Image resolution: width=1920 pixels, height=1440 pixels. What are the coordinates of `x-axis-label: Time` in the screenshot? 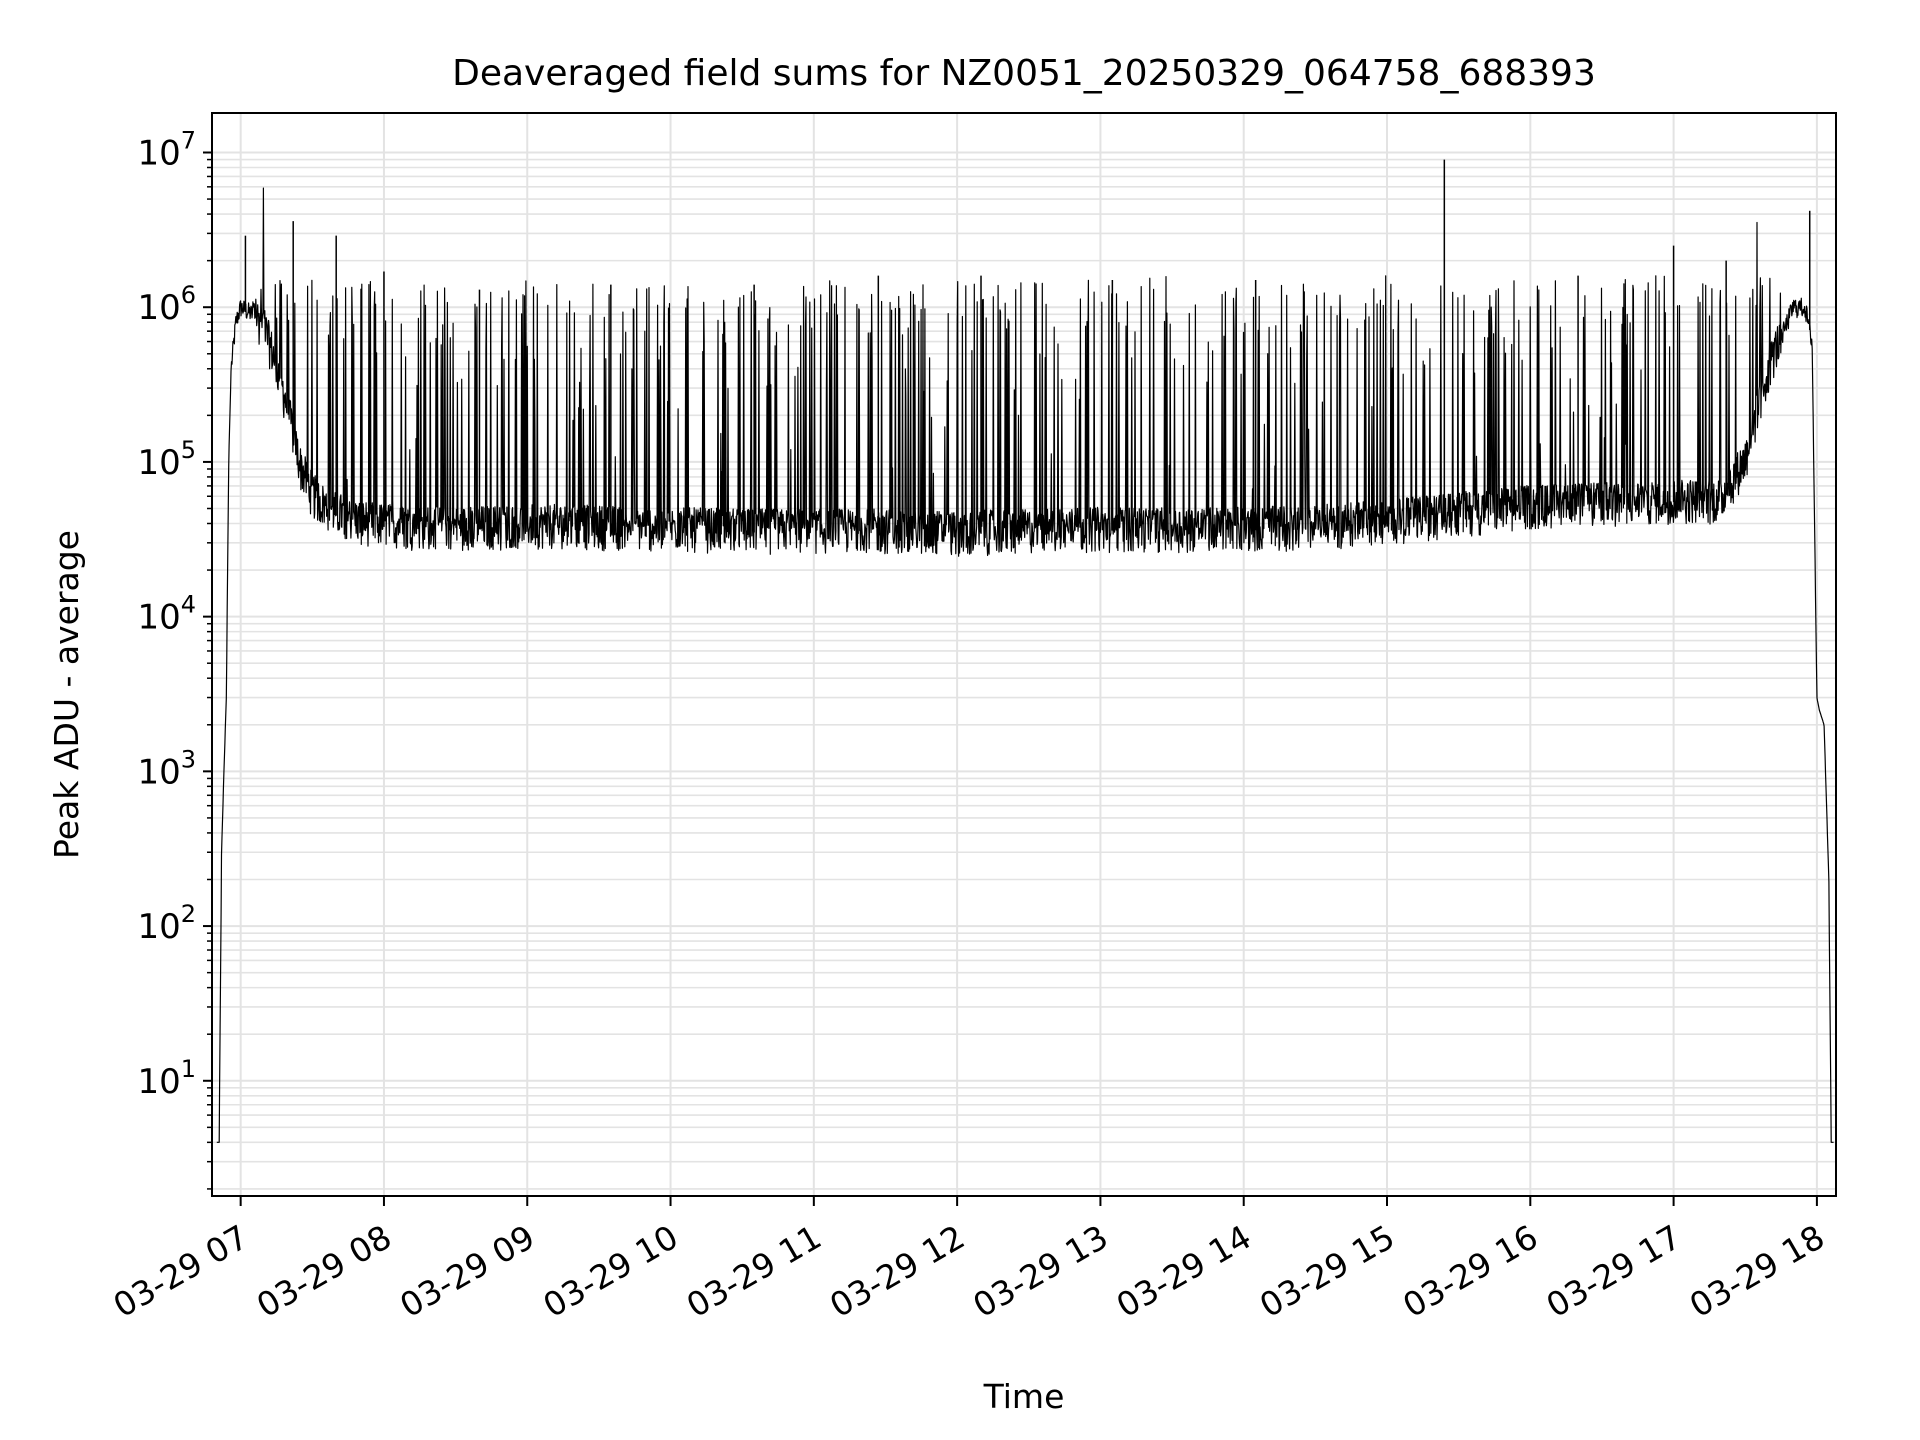 It's located at (1024, 1396).